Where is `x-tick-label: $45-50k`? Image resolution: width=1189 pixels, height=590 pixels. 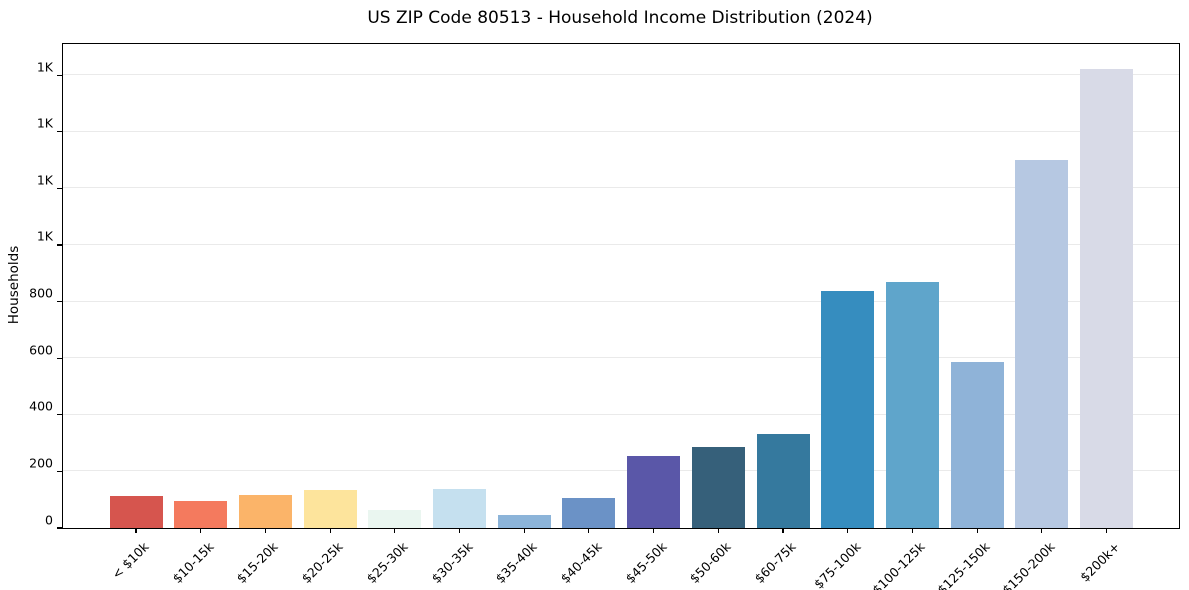 x-tick-label: $45-50k is located at coordinates (646, 563).